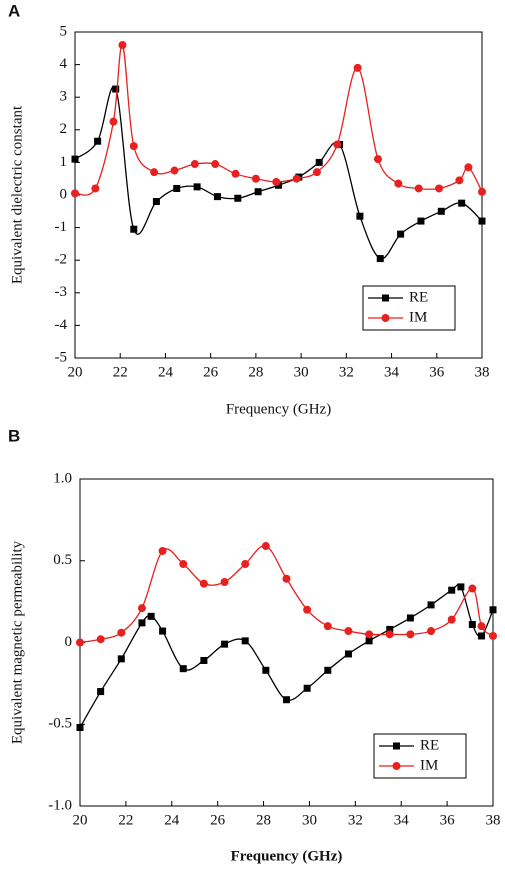 The width and height of the screenshot is (505, 870). Describe the element at coordinates (355, 820) in the screenshot. I see `x-tick-label: 32` at that location.